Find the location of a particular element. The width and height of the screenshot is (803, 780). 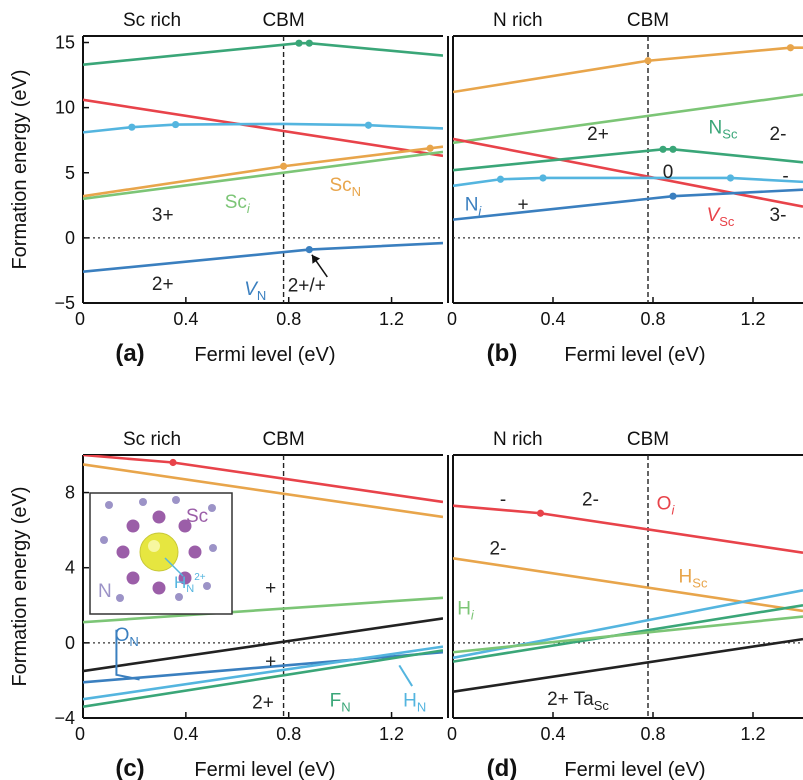

panel-letter: (c) is located at coordinates (129, 767).